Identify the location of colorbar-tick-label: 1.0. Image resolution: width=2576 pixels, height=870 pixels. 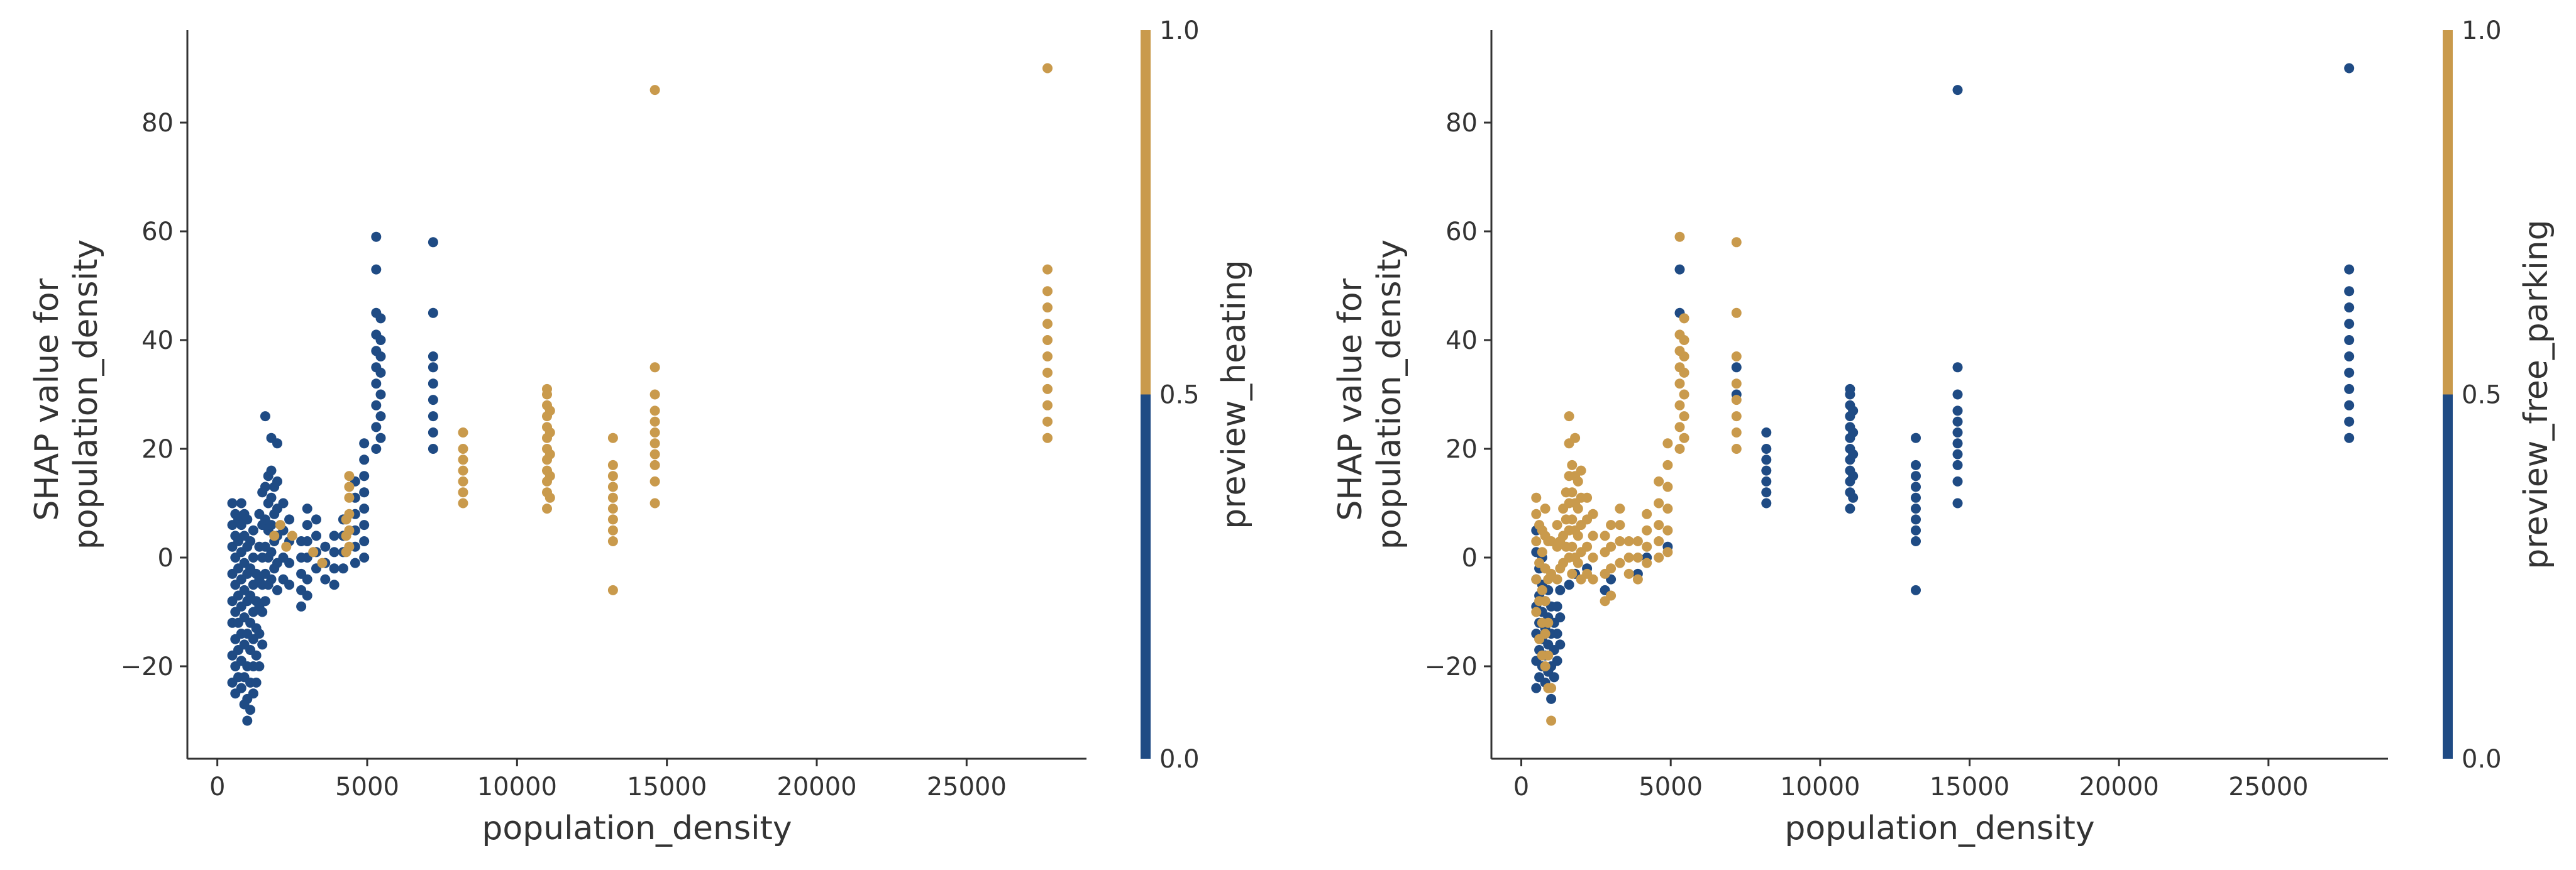
(2482, 30).